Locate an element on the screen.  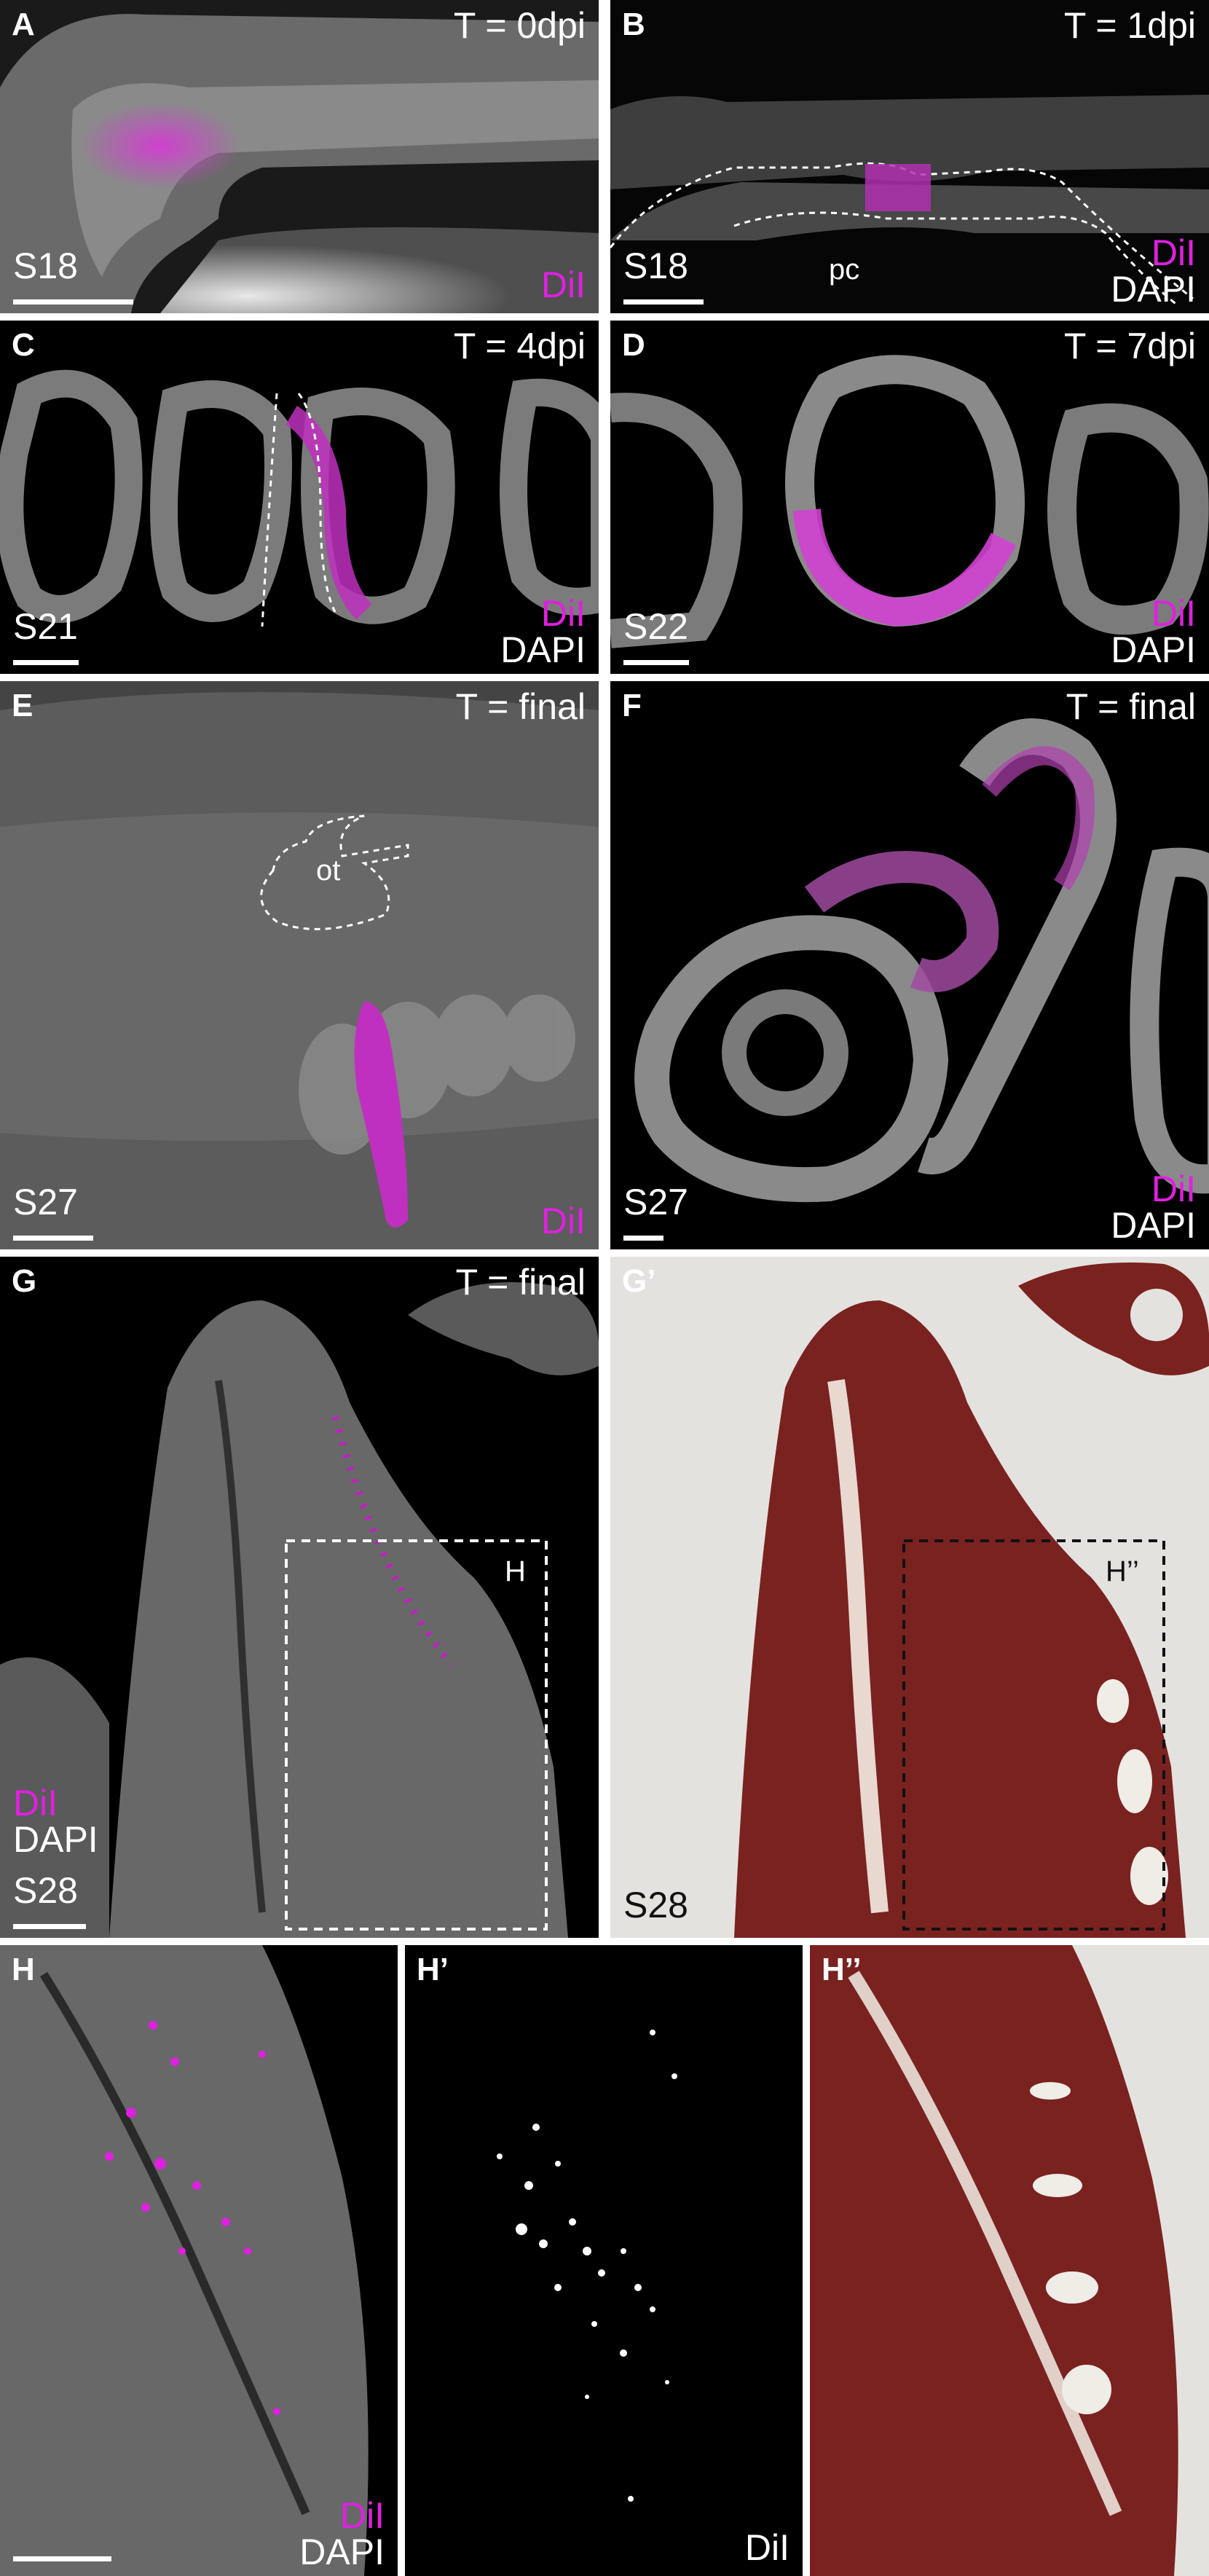
panel-c: C T = 4dpi S21 DiI DAPI is located at coordinates (300, 497).